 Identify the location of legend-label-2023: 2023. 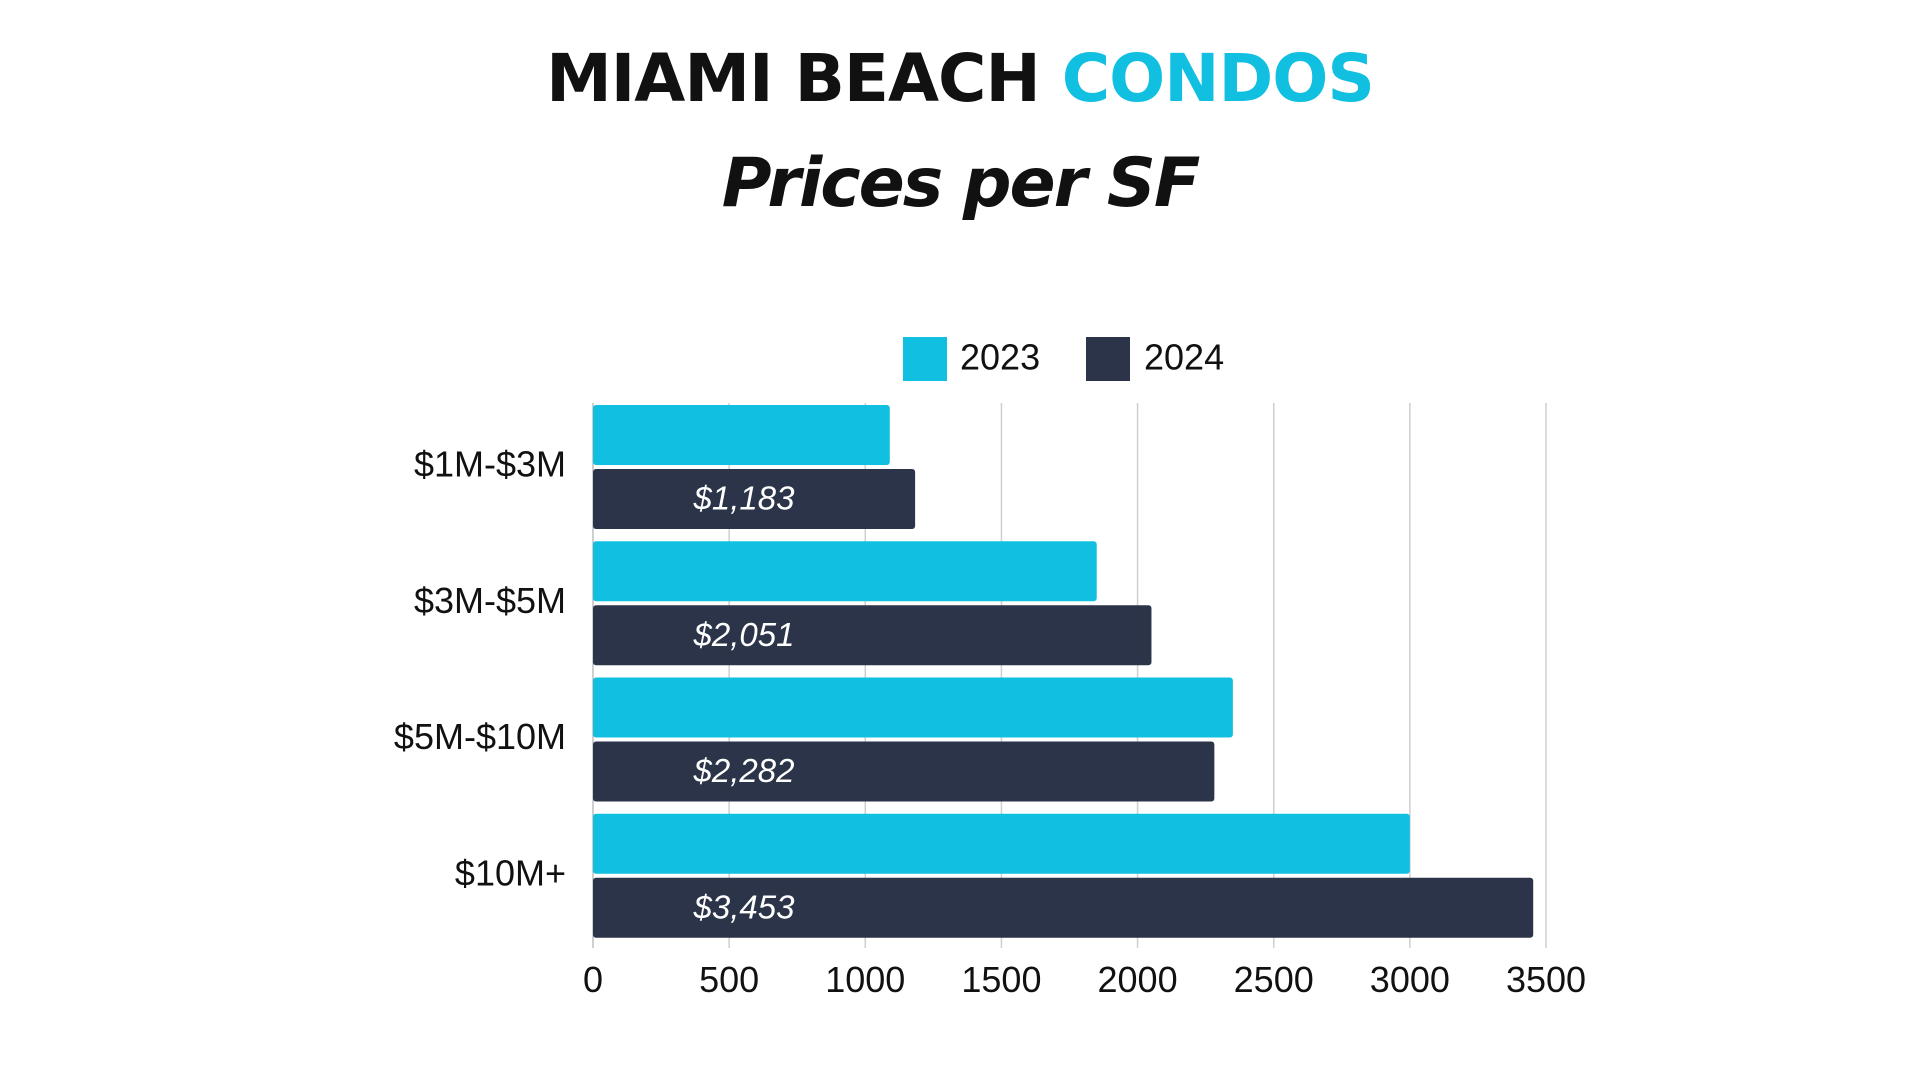
(1000, 357).